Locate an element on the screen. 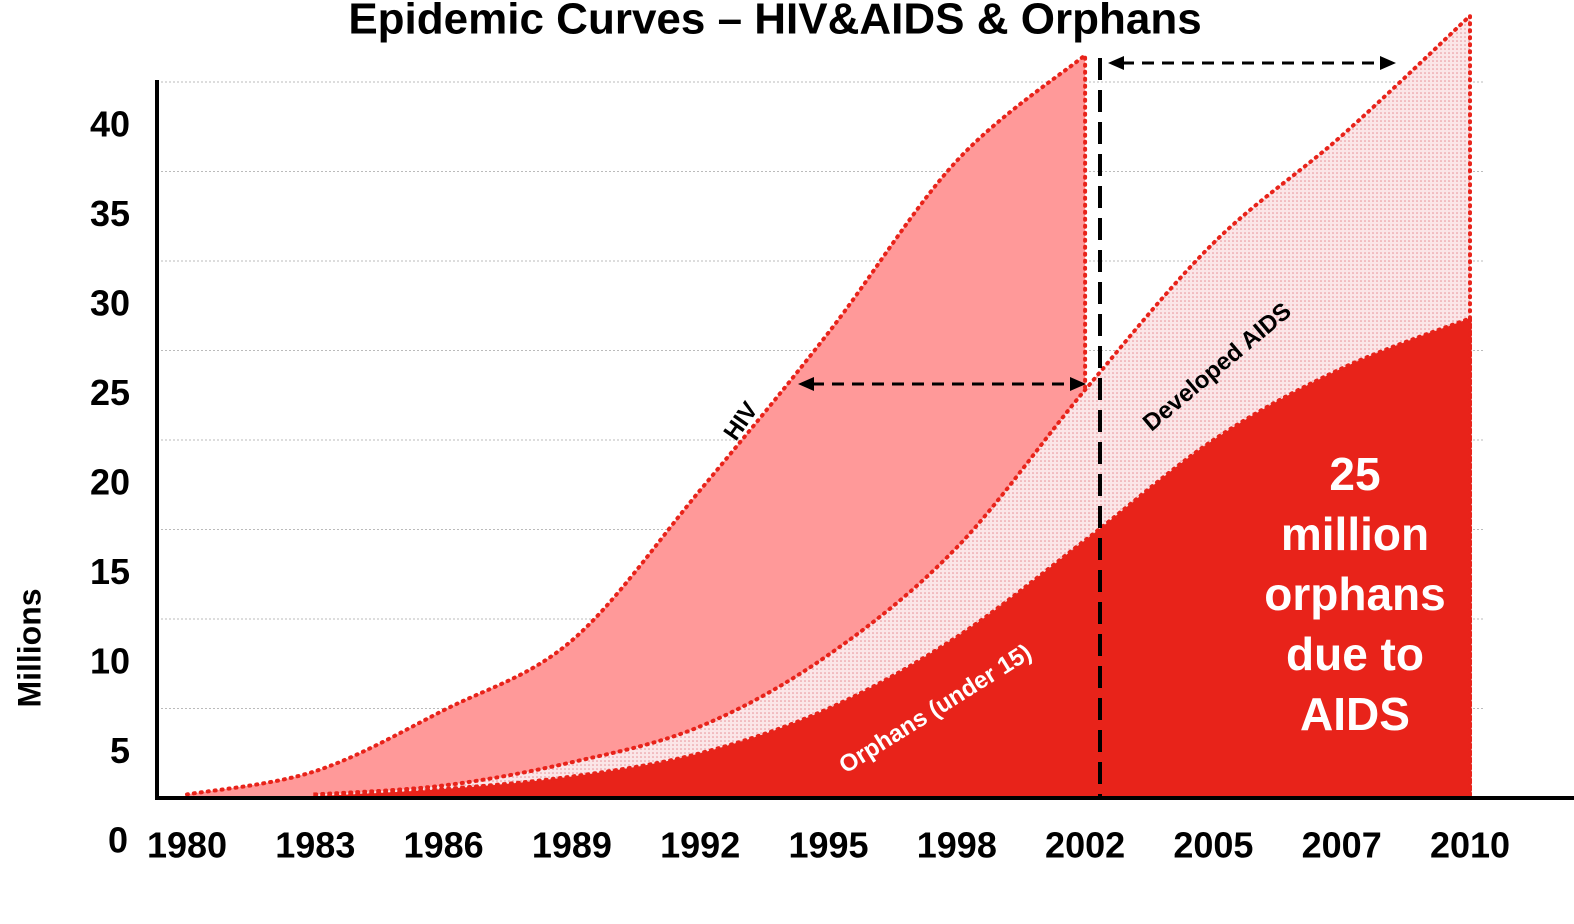 The image size is (1574, 924). x-tick-label: 2002 is located at coordinates (1085, 845).